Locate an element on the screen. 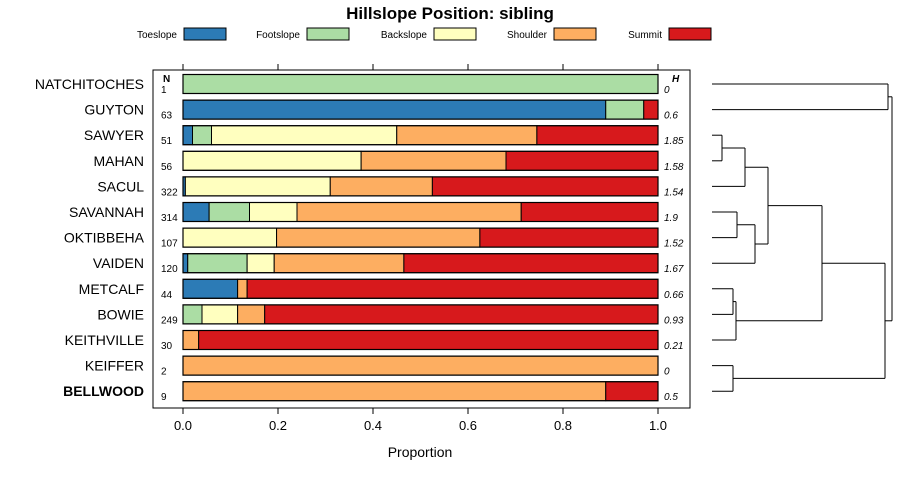 This screenshot has height=480, width=900. bar-outline-keiffer is located at coordinates (420, 365).